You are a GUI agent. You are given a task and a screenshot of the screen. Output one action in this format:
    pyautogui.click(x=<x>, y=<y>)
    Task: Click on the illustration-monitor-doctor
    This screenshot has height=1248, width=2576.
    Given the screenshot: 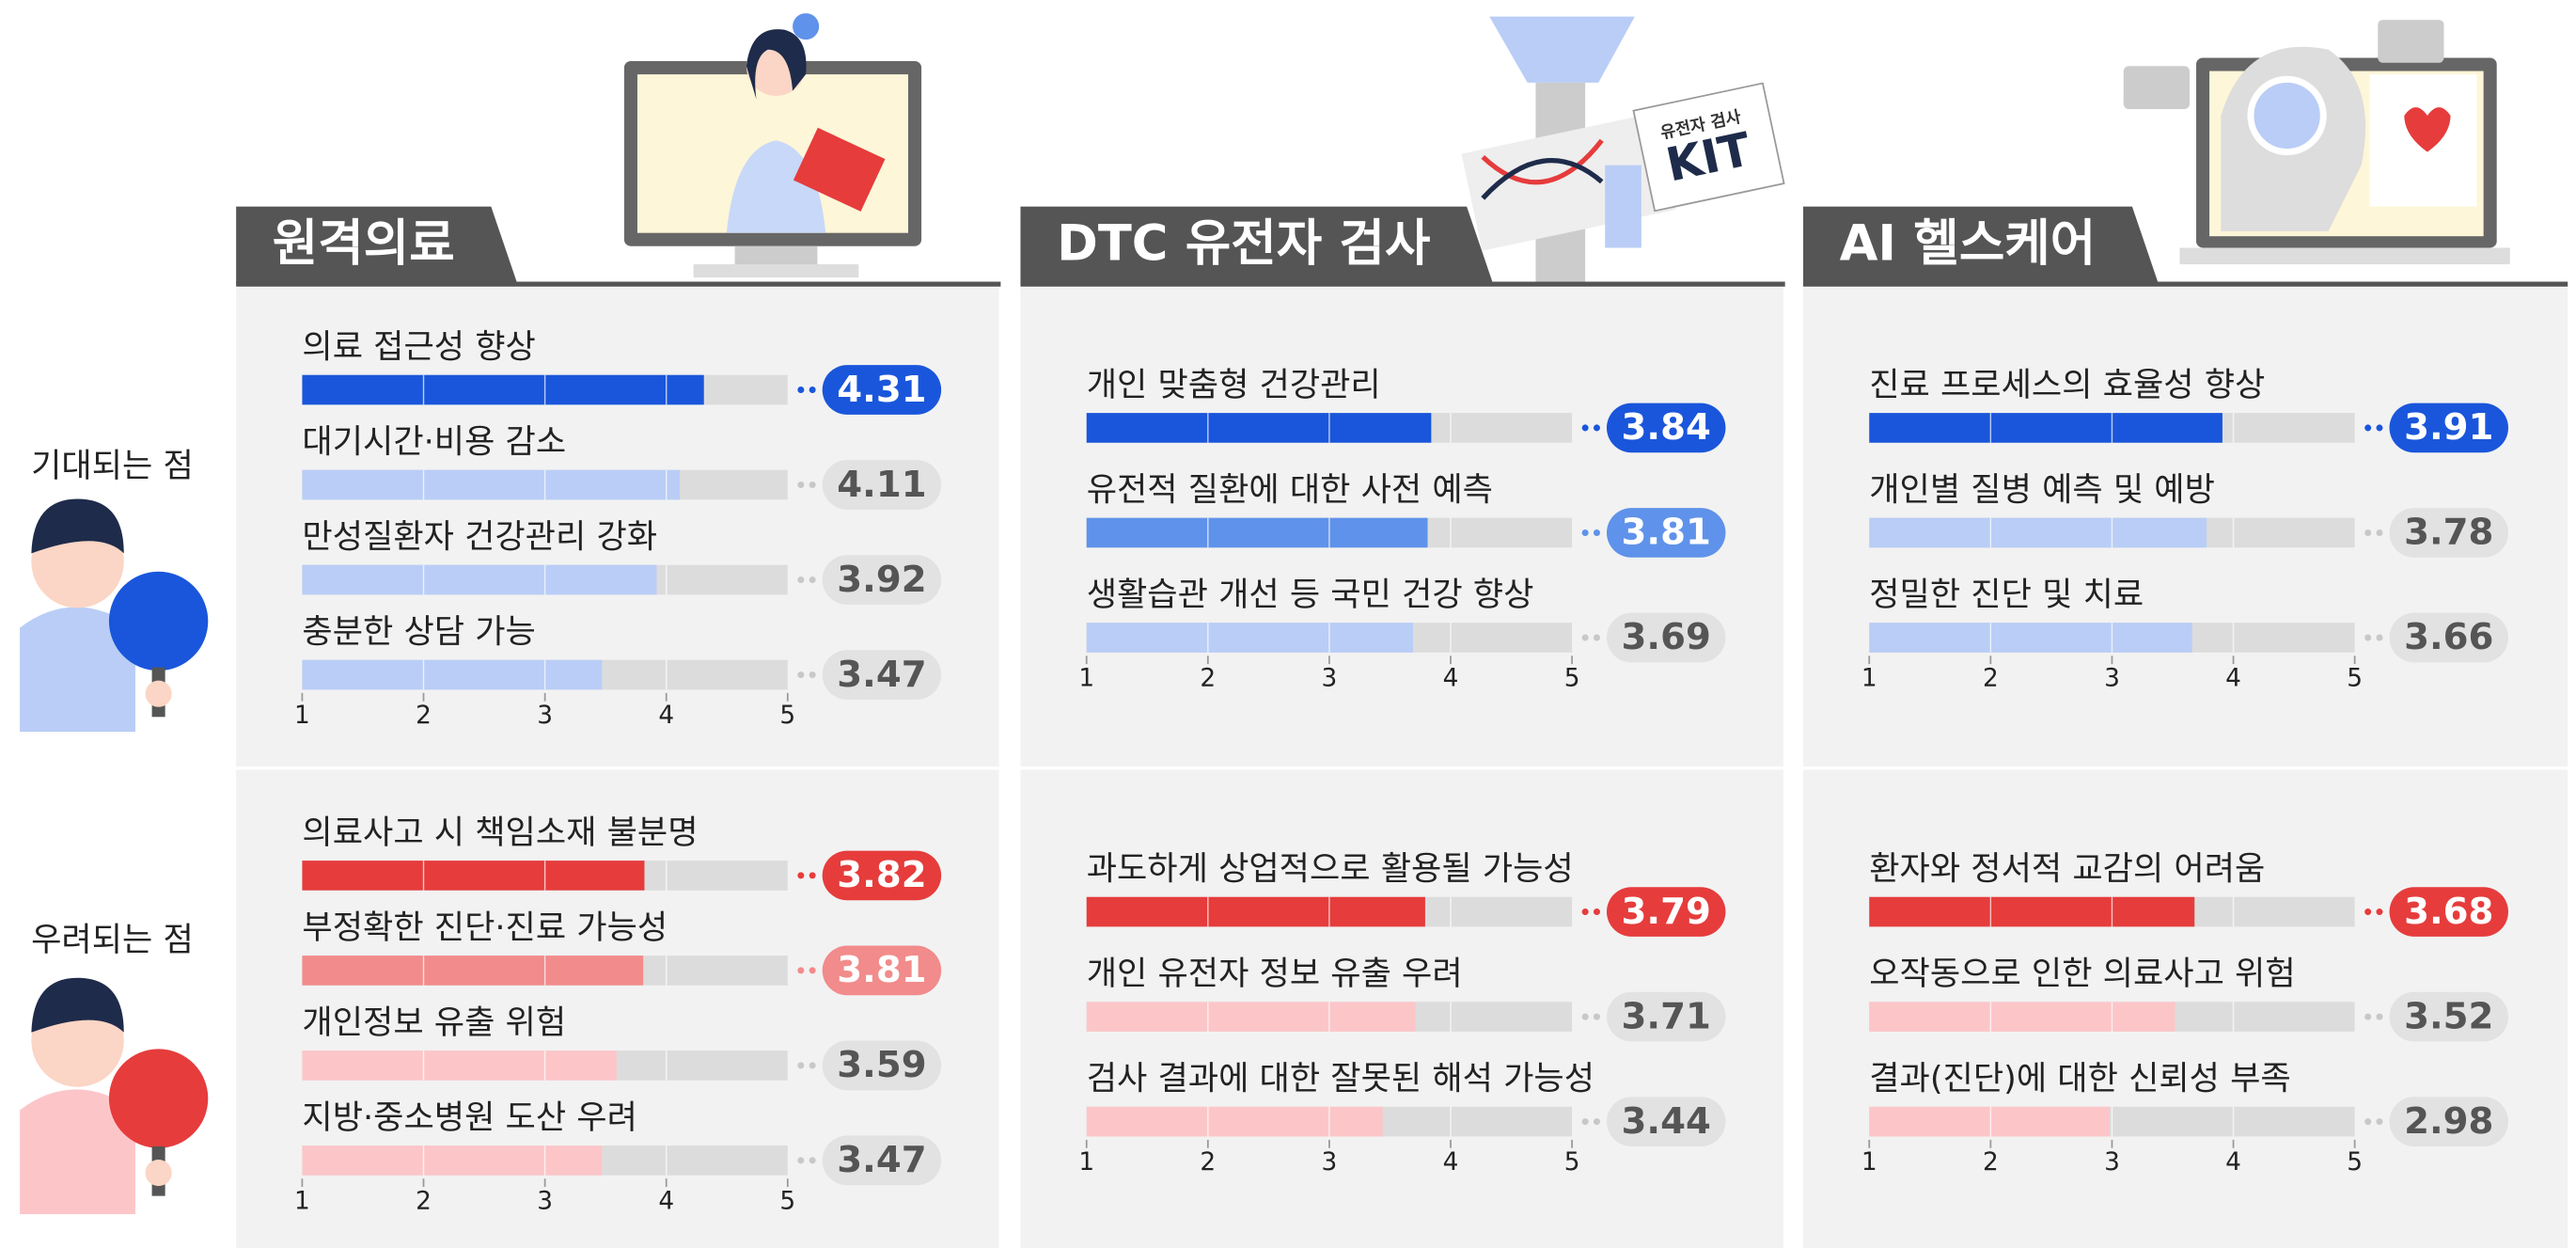 What is the action you would take?
    pyautogui.click(x=773, y=145)
    